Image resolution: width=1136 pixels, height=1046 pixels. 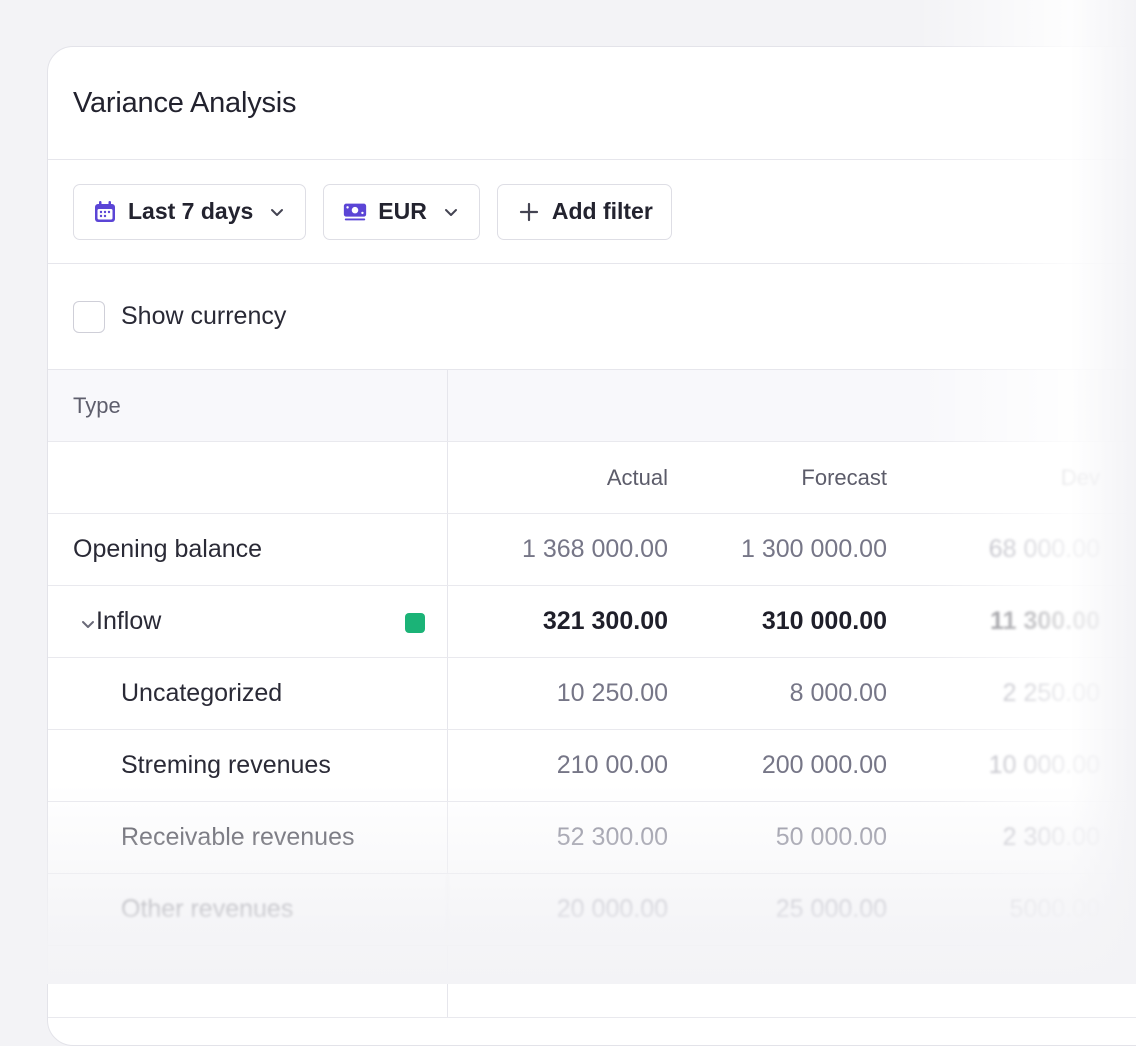 I want to click on show-currency-label: Show currency, so click(x=203, y=316).